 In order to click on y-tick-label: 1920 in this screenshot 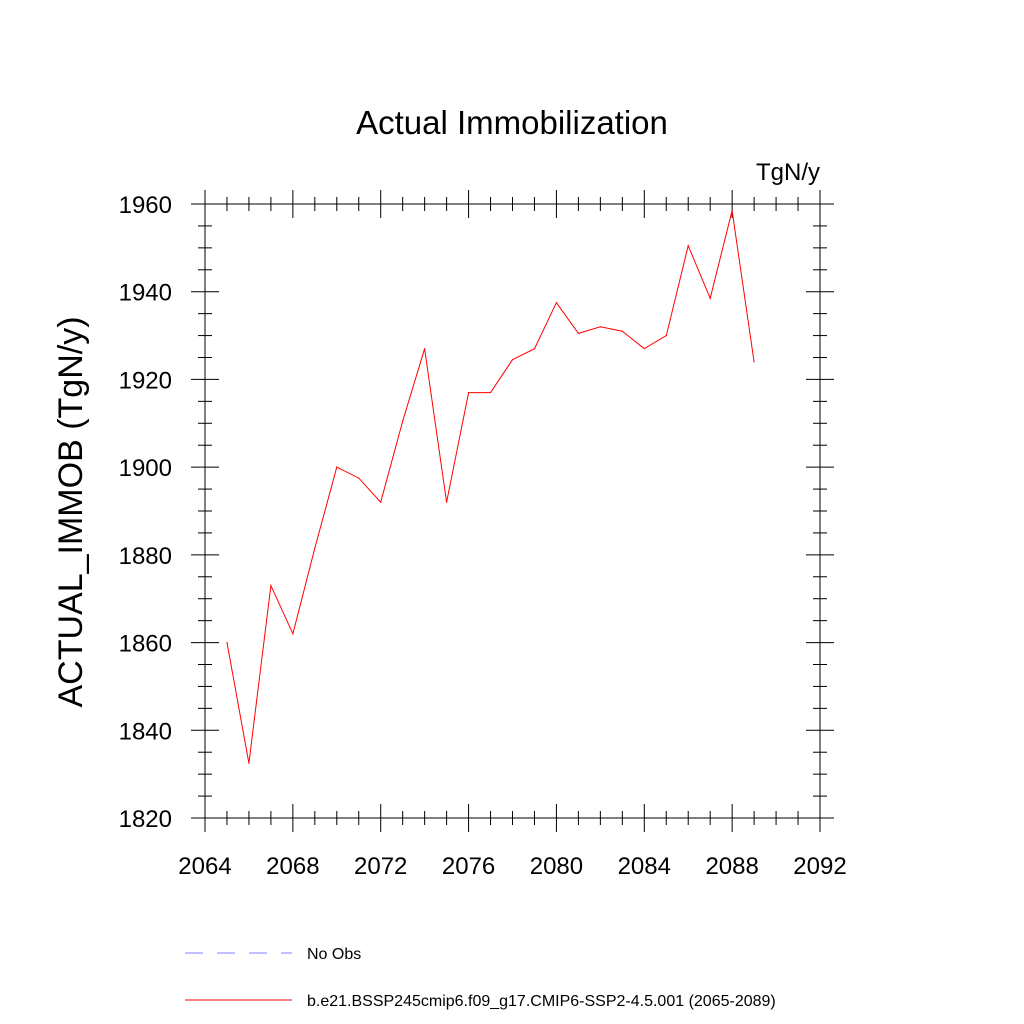, I will do `click(145, 380)`.